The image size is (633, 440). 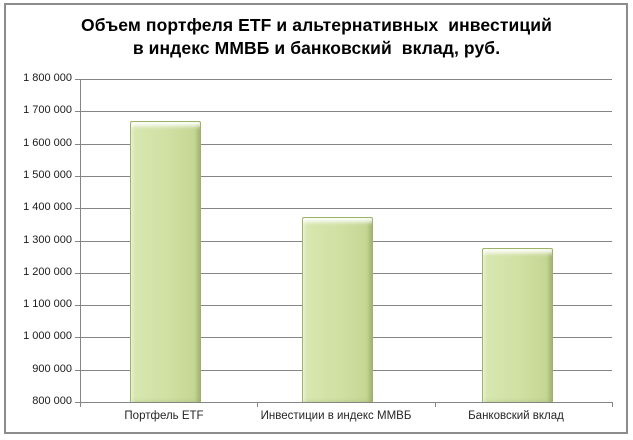 I want to click on y-axis-label: 1 600 000, so click(x=47, y=142).